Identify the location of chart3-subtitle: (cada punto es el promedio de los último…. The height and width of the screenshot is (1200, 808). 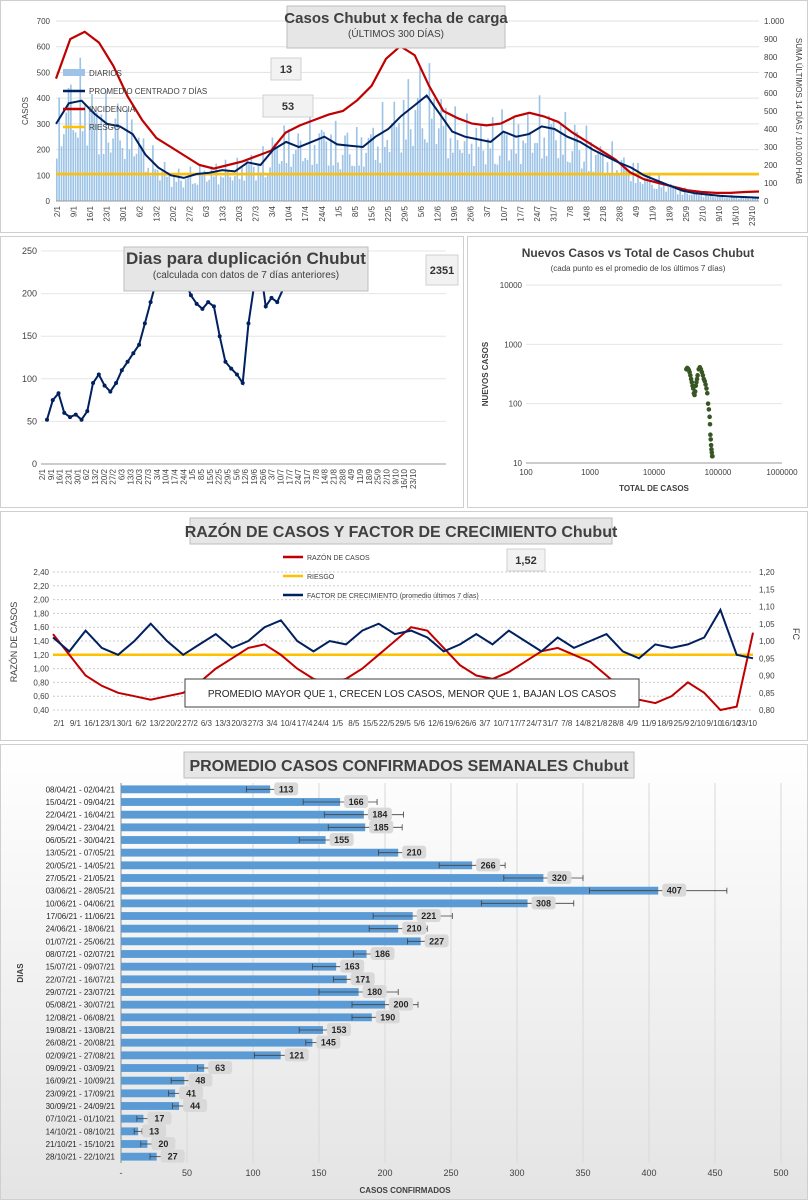
(638, 268).